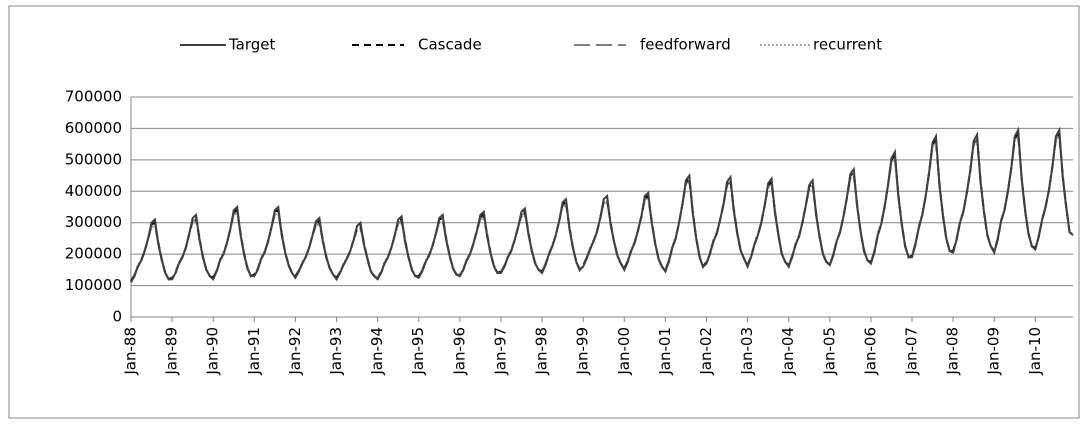 This screenshot has width=1087, height=429. What do you see at coordinates (450, 45) in the screenshot?
I see `legend-label: Cascade` at bounding box center [450, 45].